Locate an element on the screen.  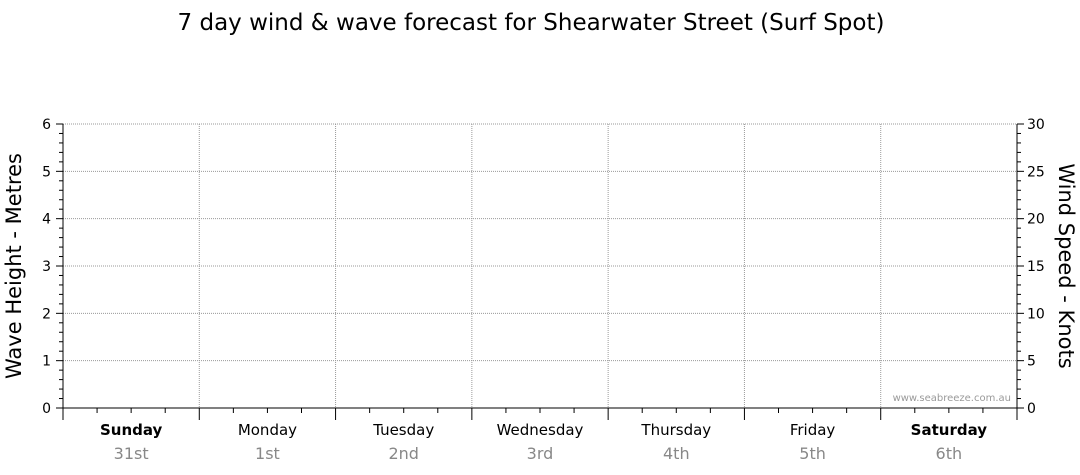
day-name-label: Monday is located at coordinates (267, 430).